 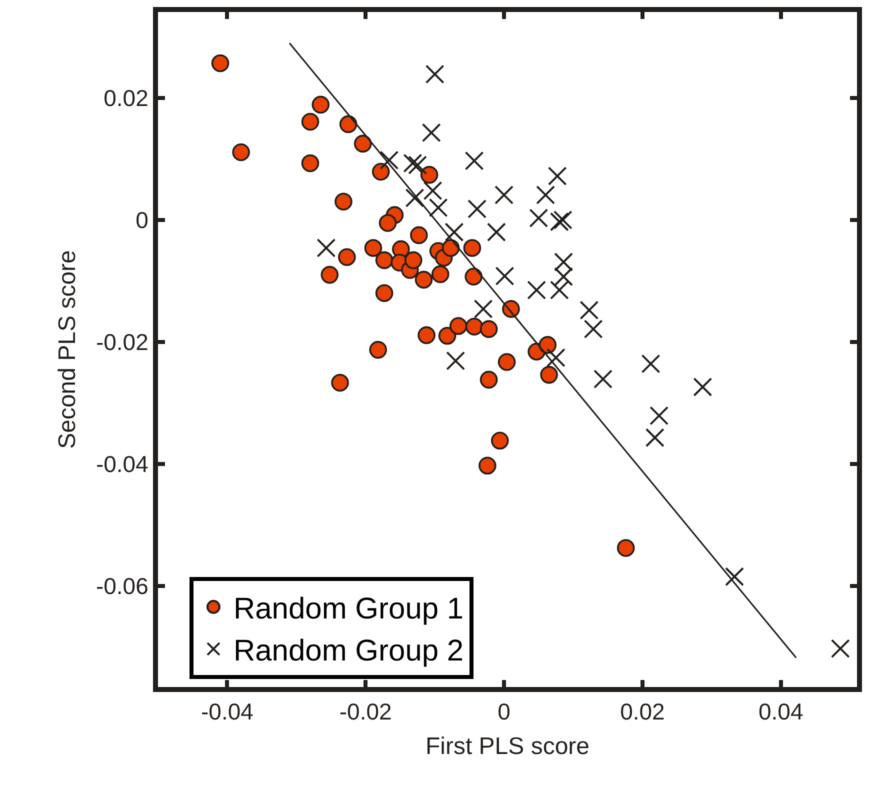 What do you see at coordinates (126, 98) in the screenshot?
I see `y-tick-label: 0.02` at bounding box center [126, 98].